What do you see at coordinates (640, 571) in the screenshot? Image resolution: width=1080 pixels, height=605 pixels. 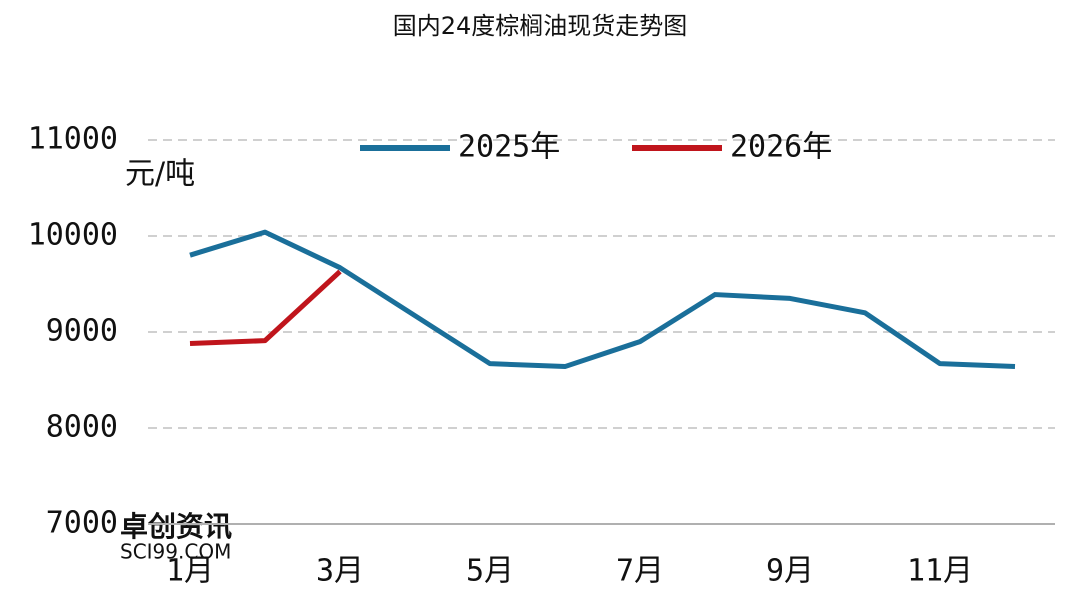 I see `x-tick-label: 7月` at bounding box center [640, 571].